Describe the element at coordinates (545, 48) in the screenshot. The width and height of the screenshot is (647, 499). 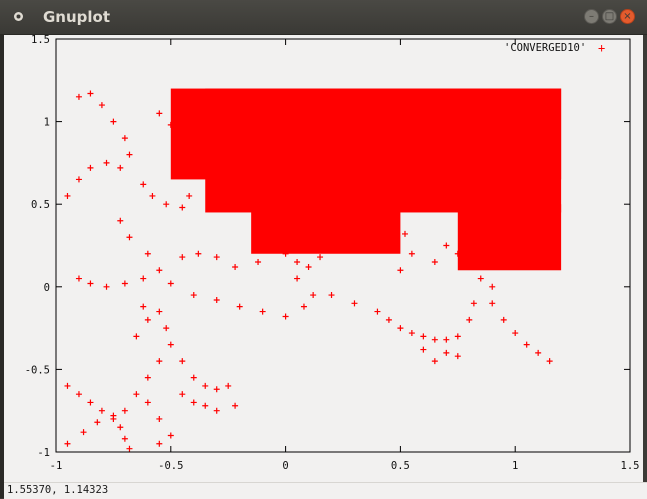
I see `legend-label: 'CONVERGED10'` at that location.